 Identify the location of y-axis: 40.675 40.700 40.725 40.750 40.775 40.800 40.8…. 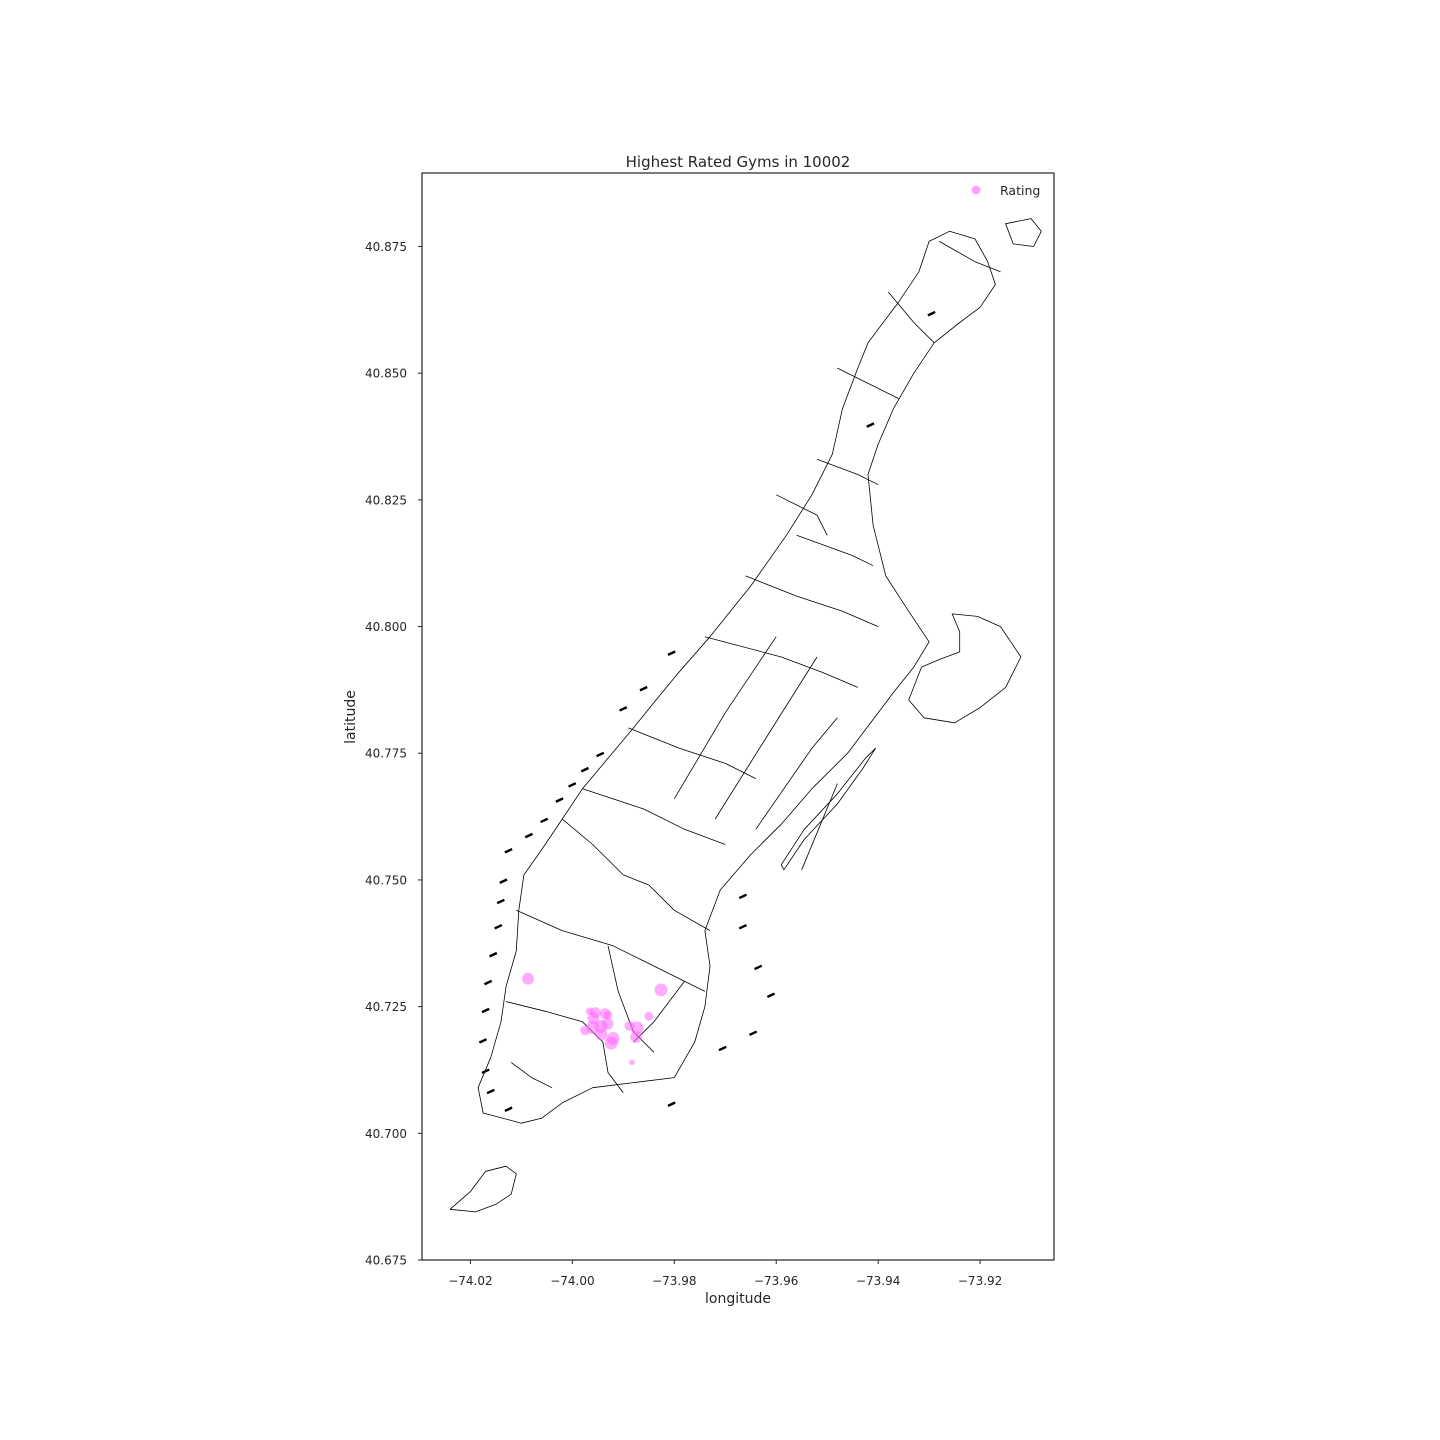
(393, 754).